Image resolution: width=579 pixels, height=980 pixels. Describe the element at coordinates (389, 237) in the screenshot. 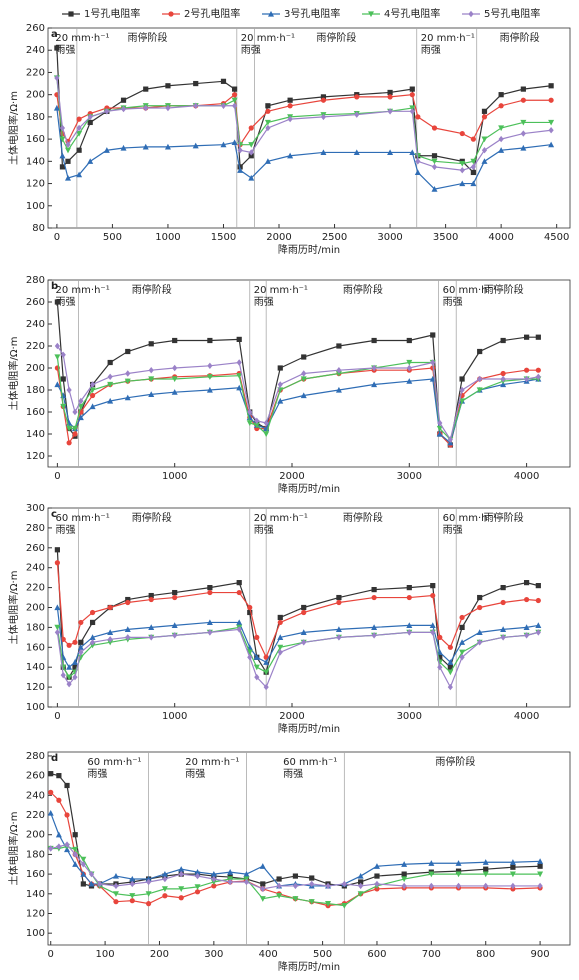

I see `x-tick-label: 3000` at that location.